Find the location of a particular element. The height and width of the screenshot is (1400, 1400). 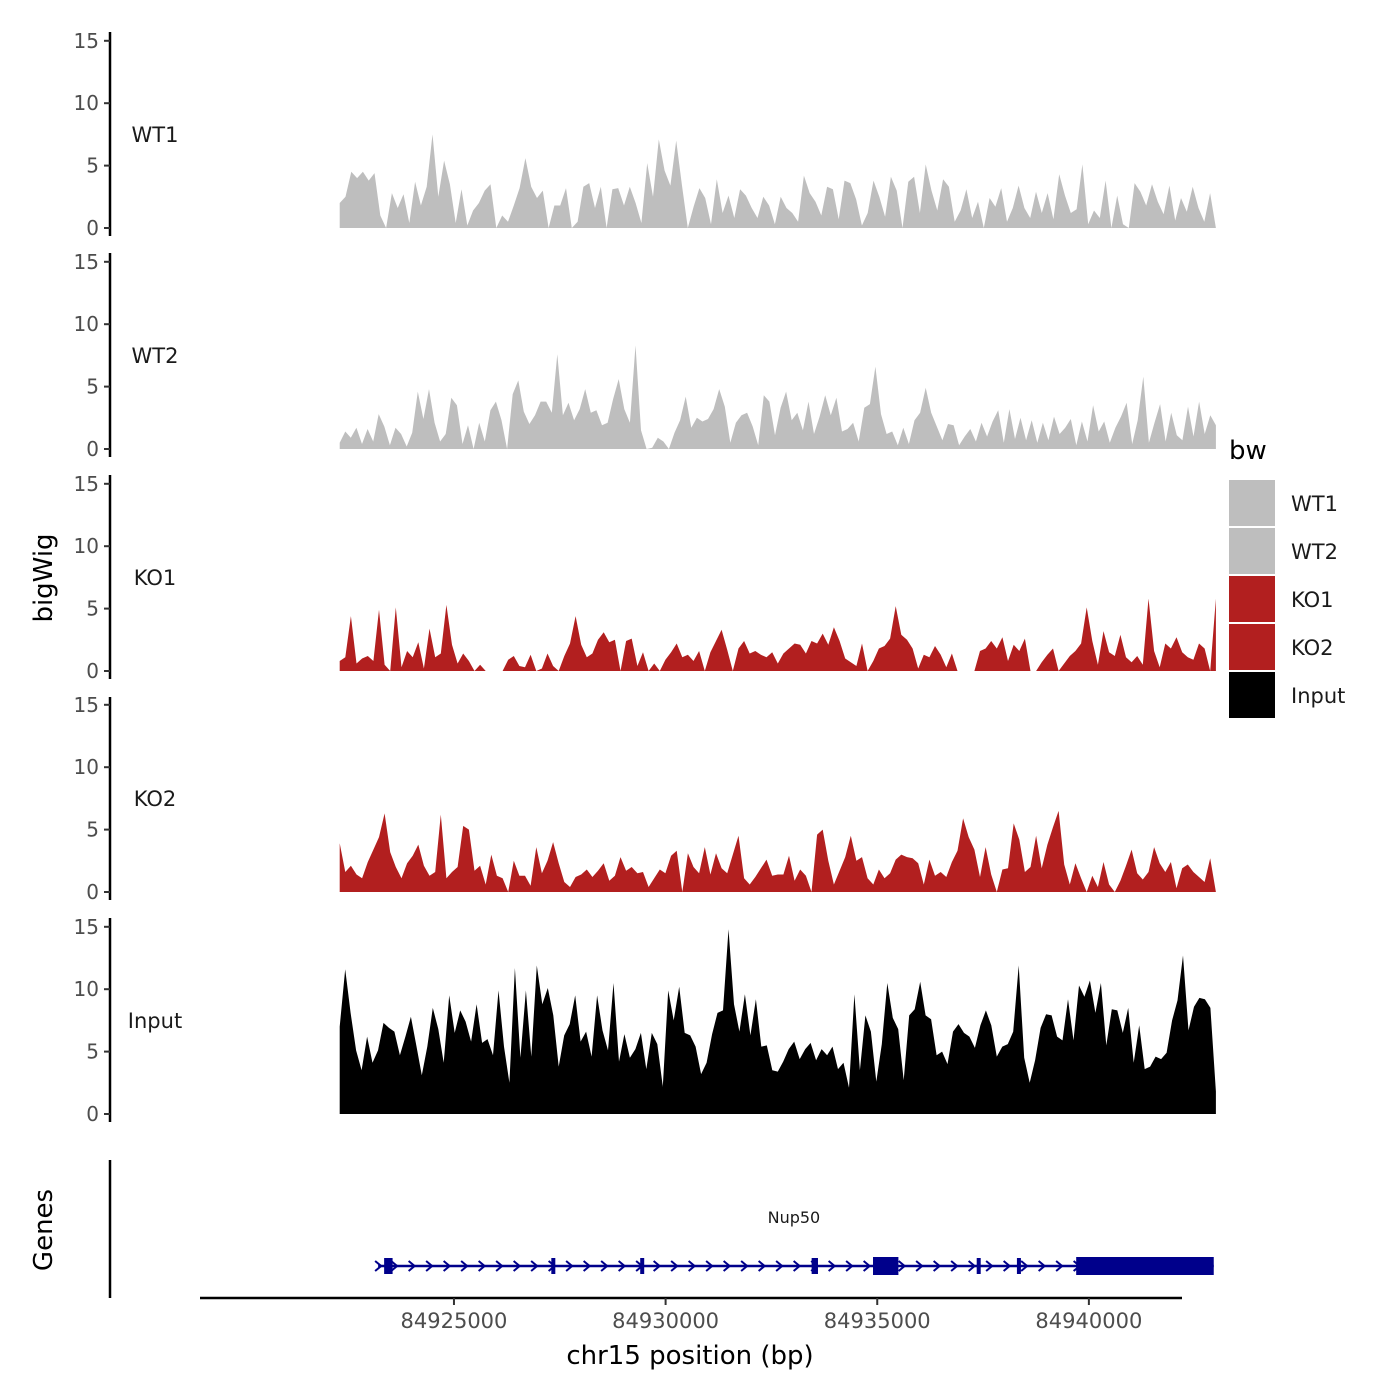

x-axis-title: chr15 position (bp) is located at coordinates (689, 1356).